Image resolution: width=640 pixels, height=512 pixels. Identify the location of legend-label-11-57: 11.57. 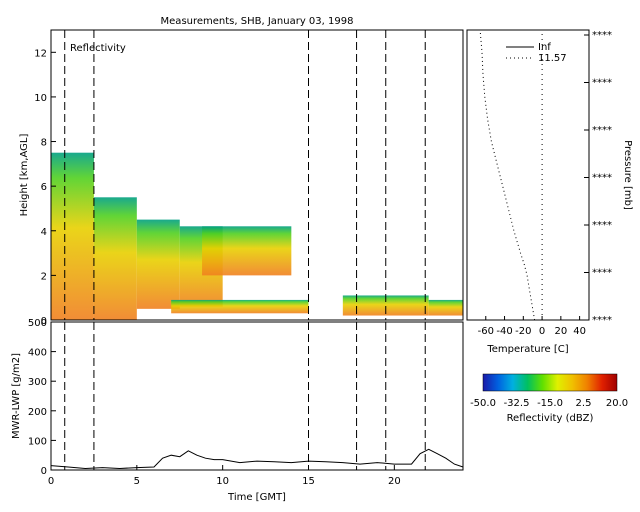
(552, 58).